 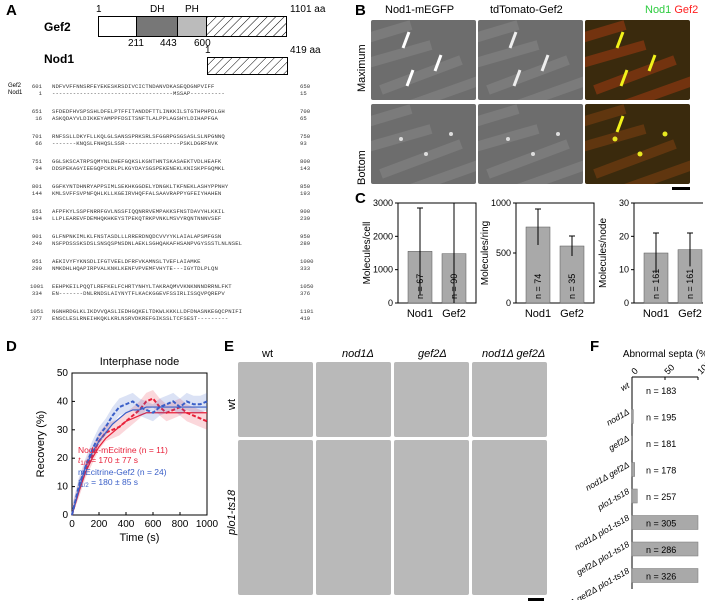 What do you see at coordinates (207, 524) in the screenshot?
I see `d-xtick-label: 1000` at bounding box center [207, 524].